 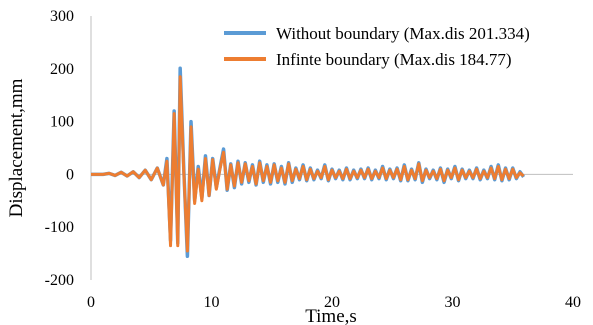 I want to click on x-tick-label: 20, so click(x=332, y=302).